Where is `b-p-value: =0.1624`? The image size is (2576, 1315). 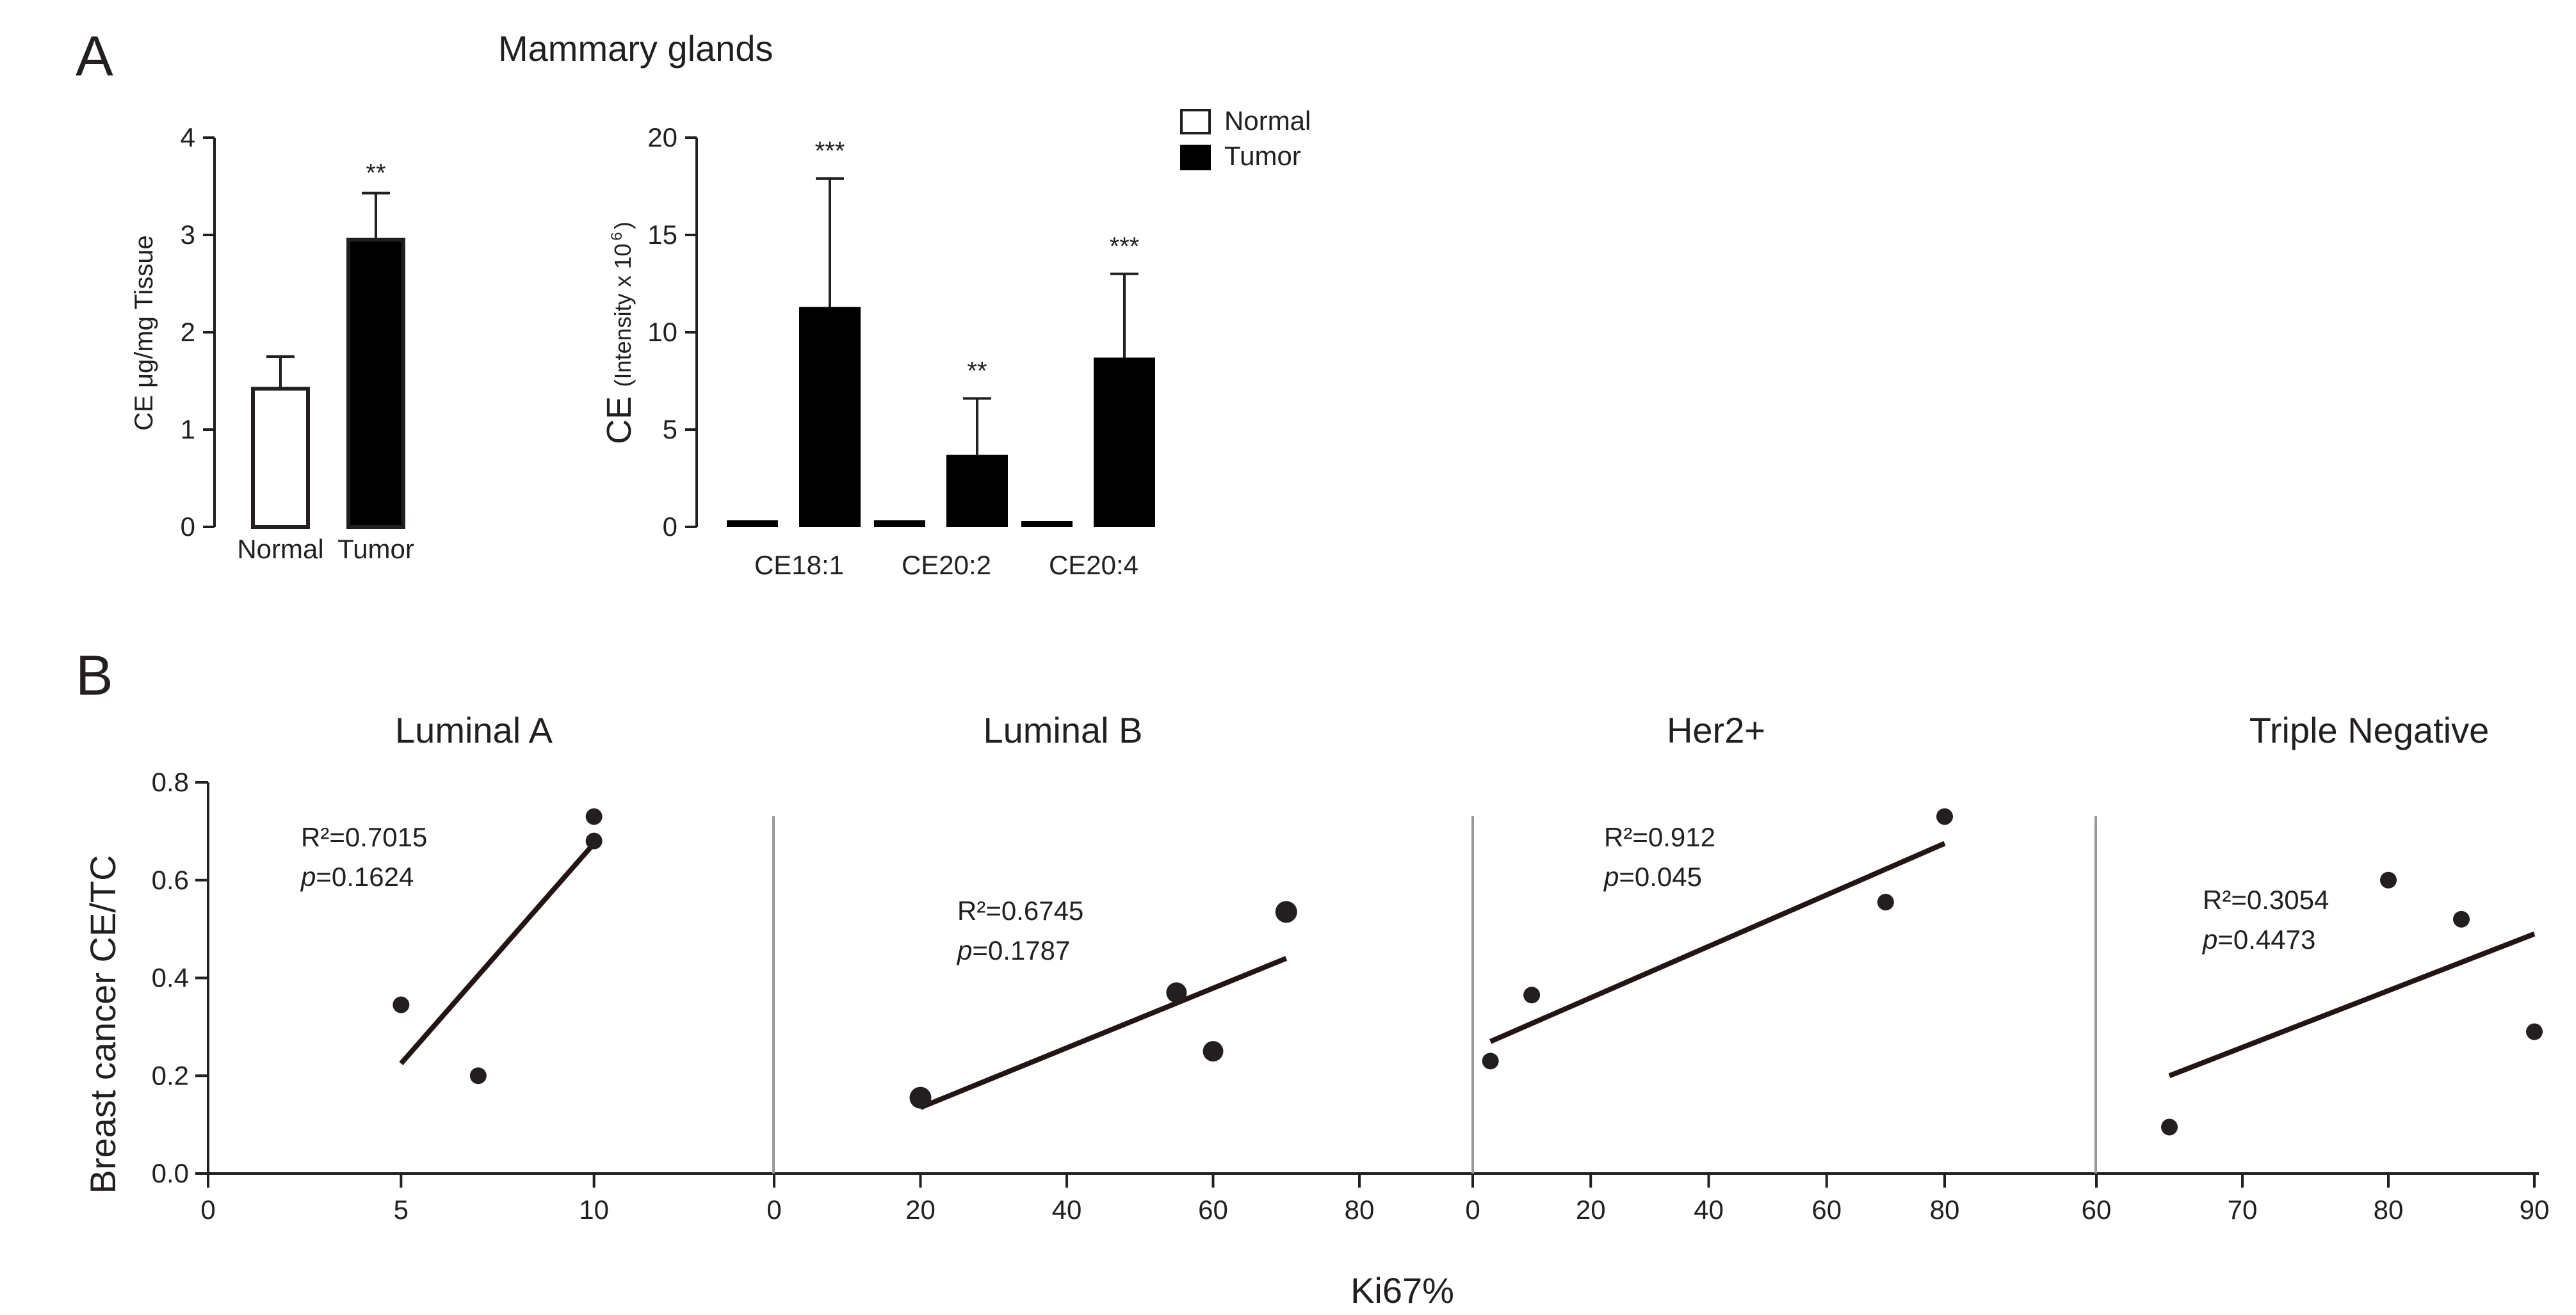
b-p-value: =0.1624 is located at coordinates (365, 877).